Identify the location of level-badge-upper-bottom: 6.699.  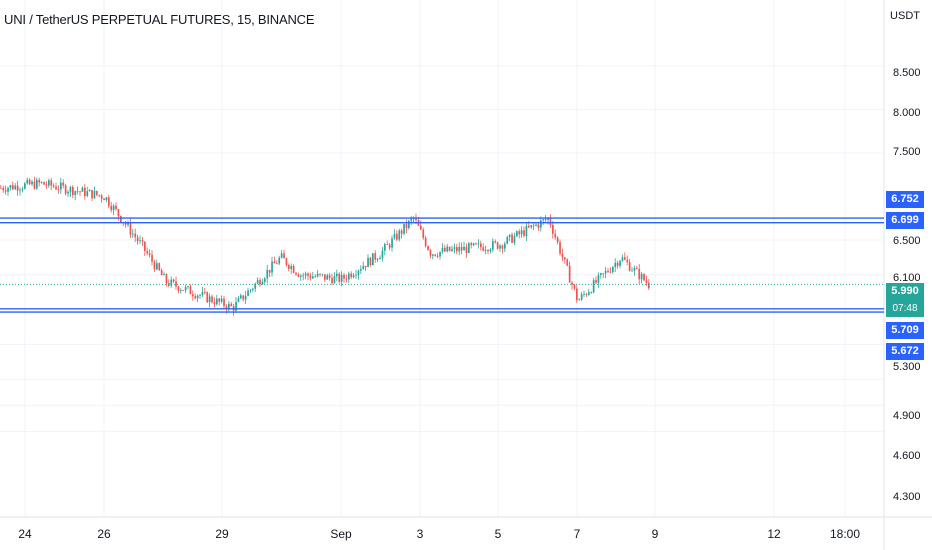
(905, 220).